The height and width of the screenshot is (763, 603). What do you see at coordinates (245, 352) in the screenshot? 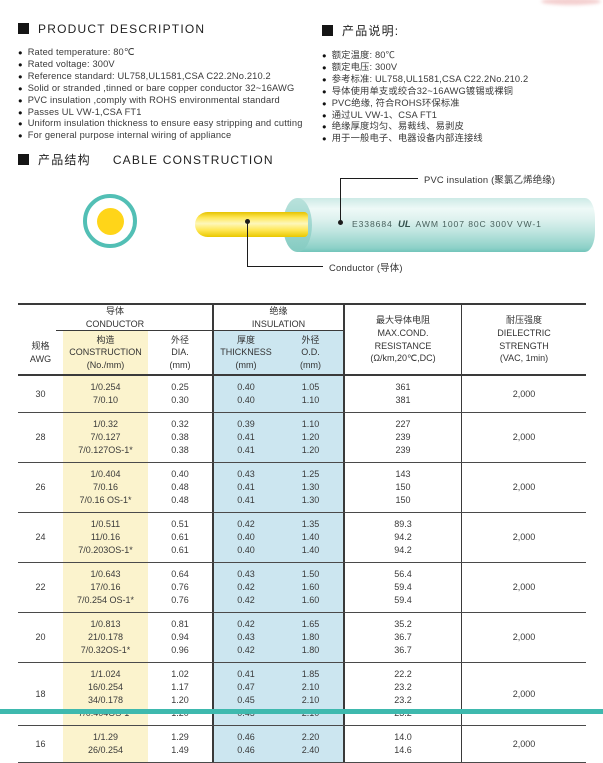
I see `thickness-column-header: 厚度 THICKNESS (mm)` at bounding box center [245, 352].